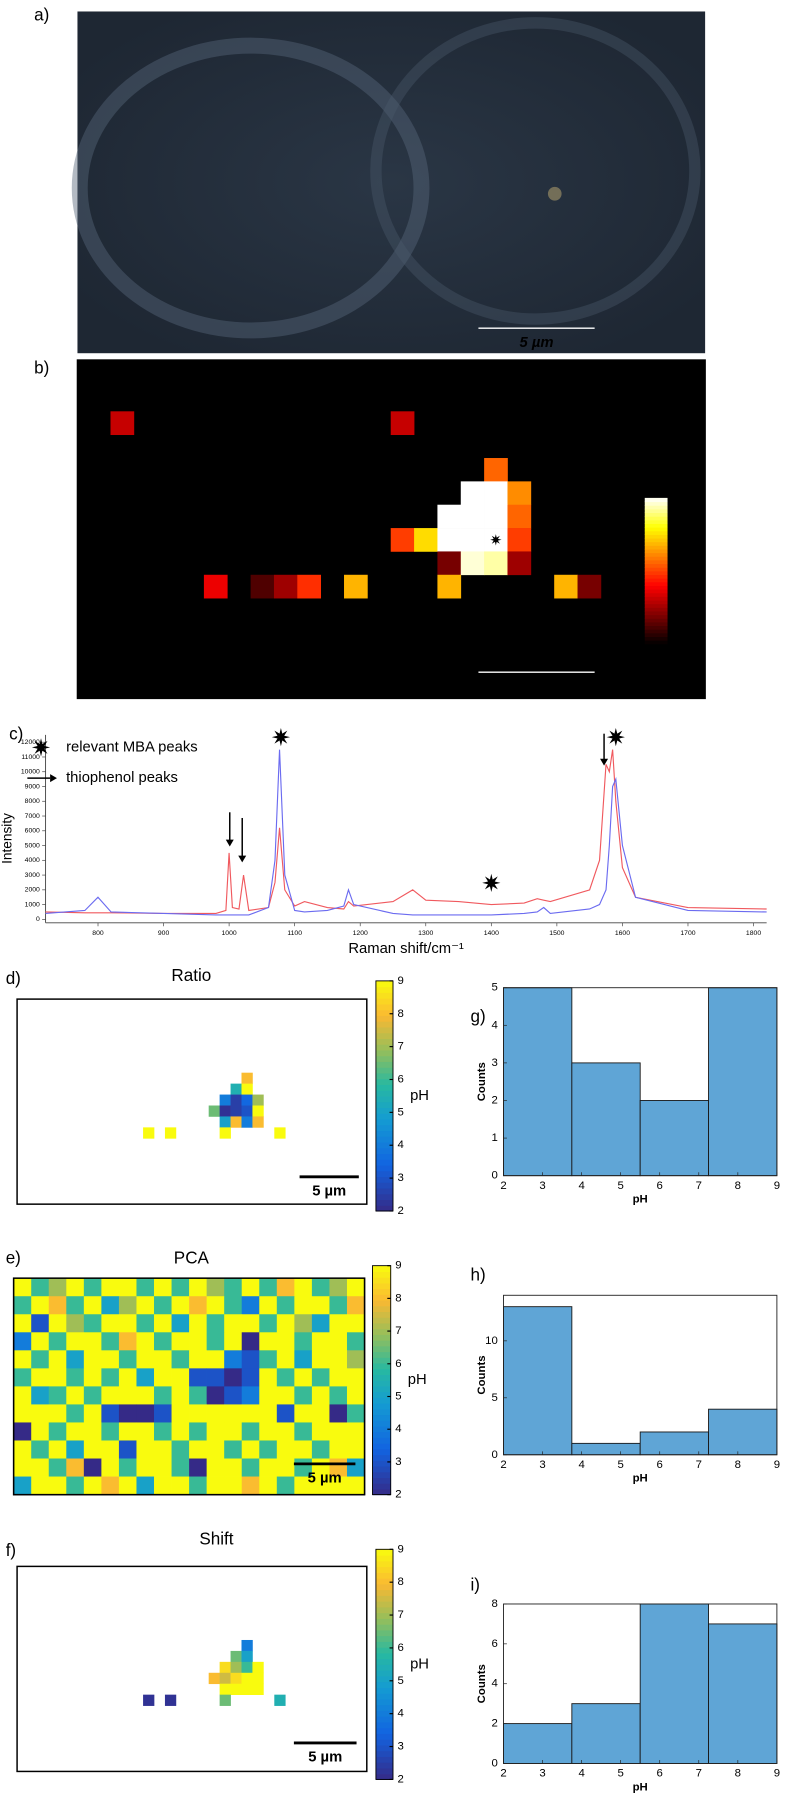  Describe the element at coordinates (777, 1774) in the screenshot. I see `x-tick-label: 9` at that location.